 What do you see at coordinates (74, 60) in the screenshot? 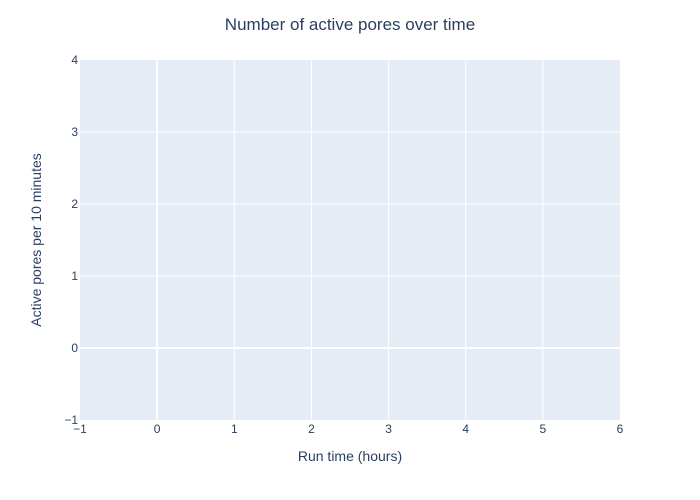
I see `y-tick-label: 4` at bounding box center [74, 60].